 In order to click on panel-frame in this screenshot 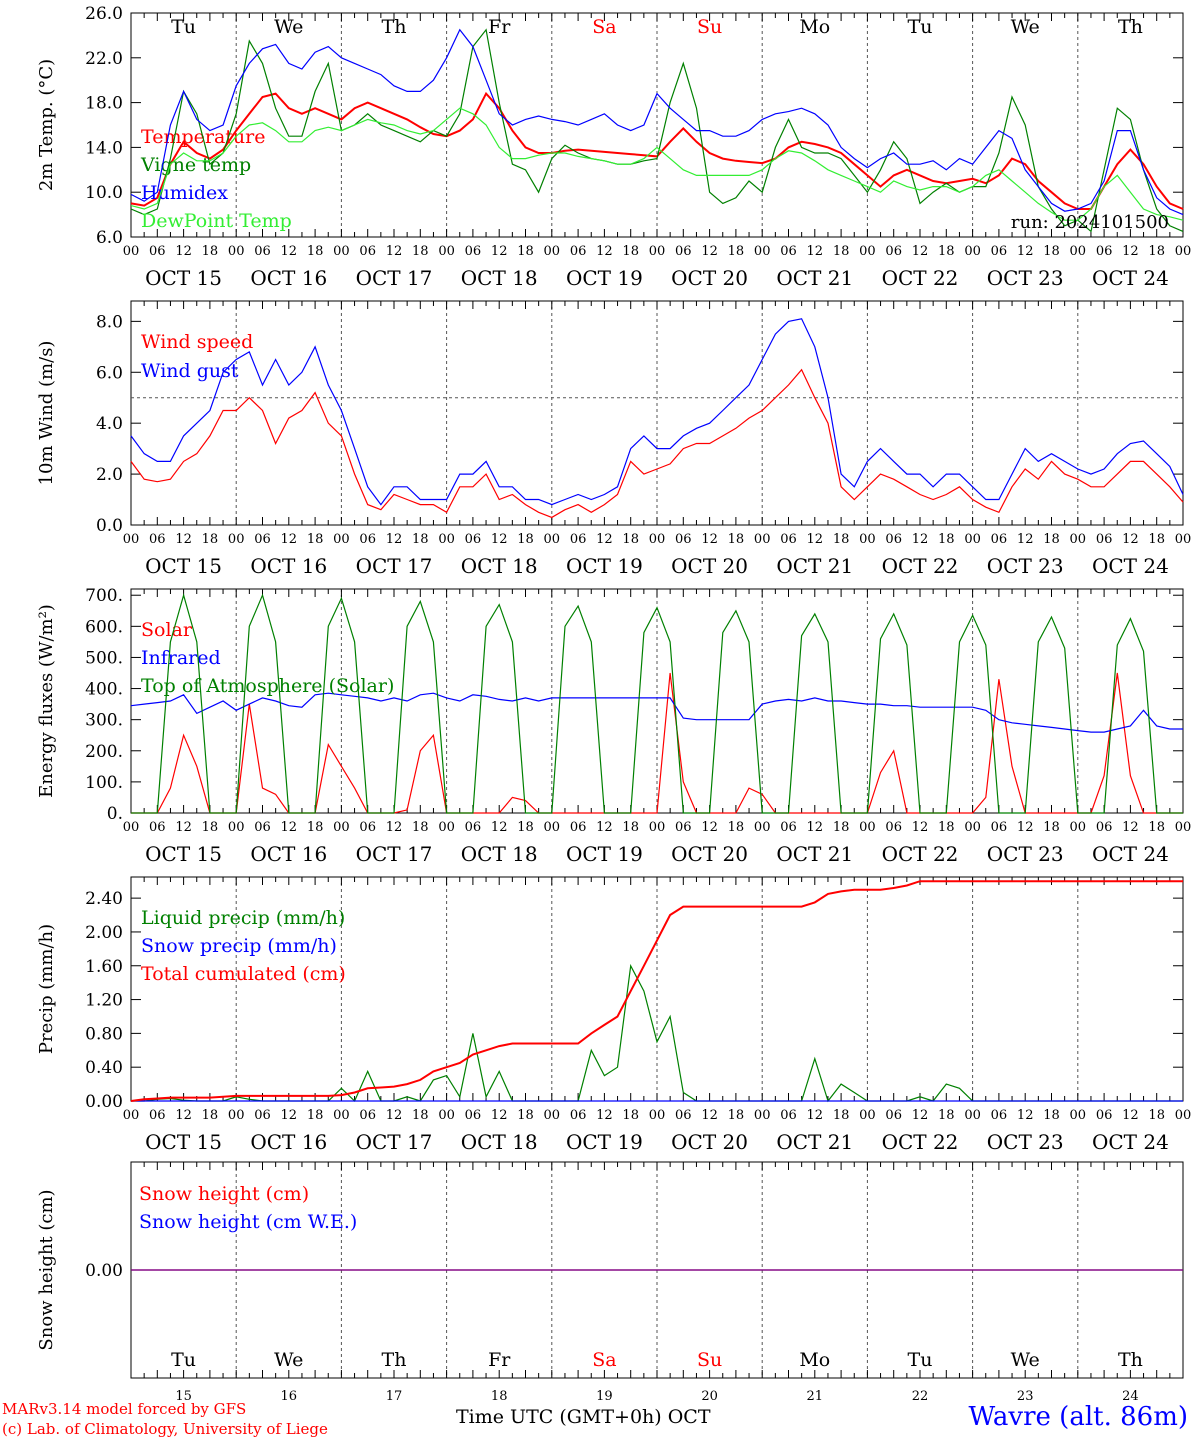, I will do `click(657, 413)`.